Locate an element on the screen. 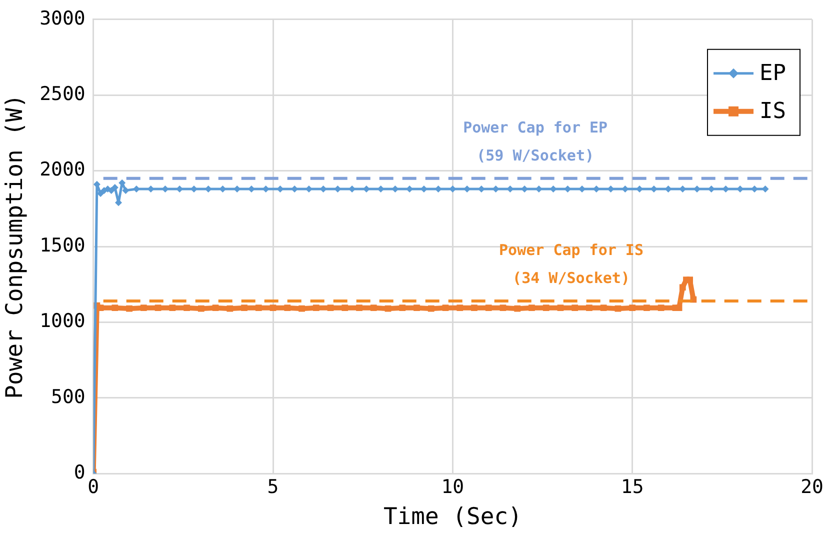 Image resolution: width=828 pixels, height=534 pixels. y-tick-label: 500 is located at coordinates (68, 397).